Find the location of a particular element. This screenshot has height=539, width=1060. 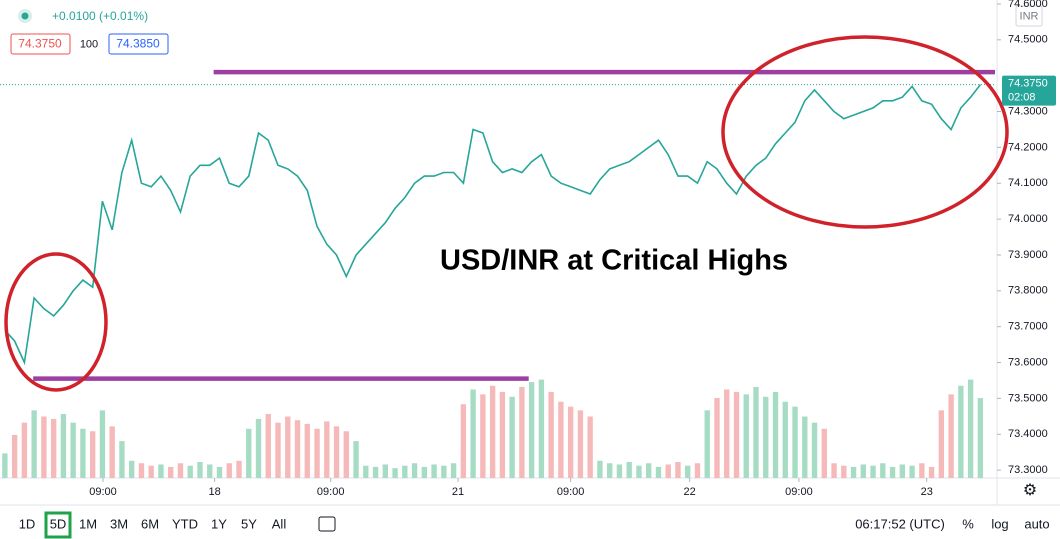

y-tick-label: 73.3000 is located at coordinates (1028, 470).